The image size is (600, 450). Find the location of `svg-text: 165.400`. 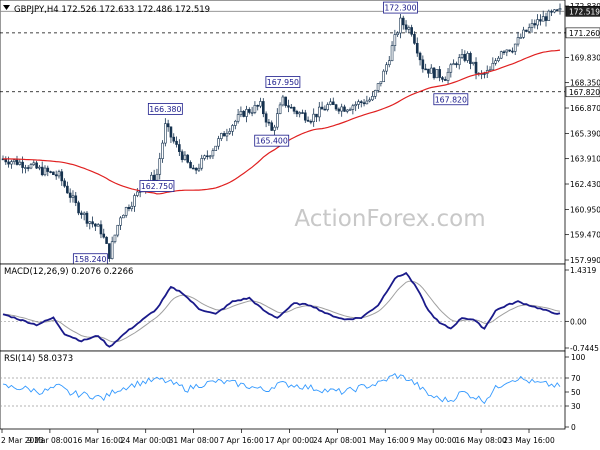

svg-text: 165.400 is located at coordinates (272, 141).